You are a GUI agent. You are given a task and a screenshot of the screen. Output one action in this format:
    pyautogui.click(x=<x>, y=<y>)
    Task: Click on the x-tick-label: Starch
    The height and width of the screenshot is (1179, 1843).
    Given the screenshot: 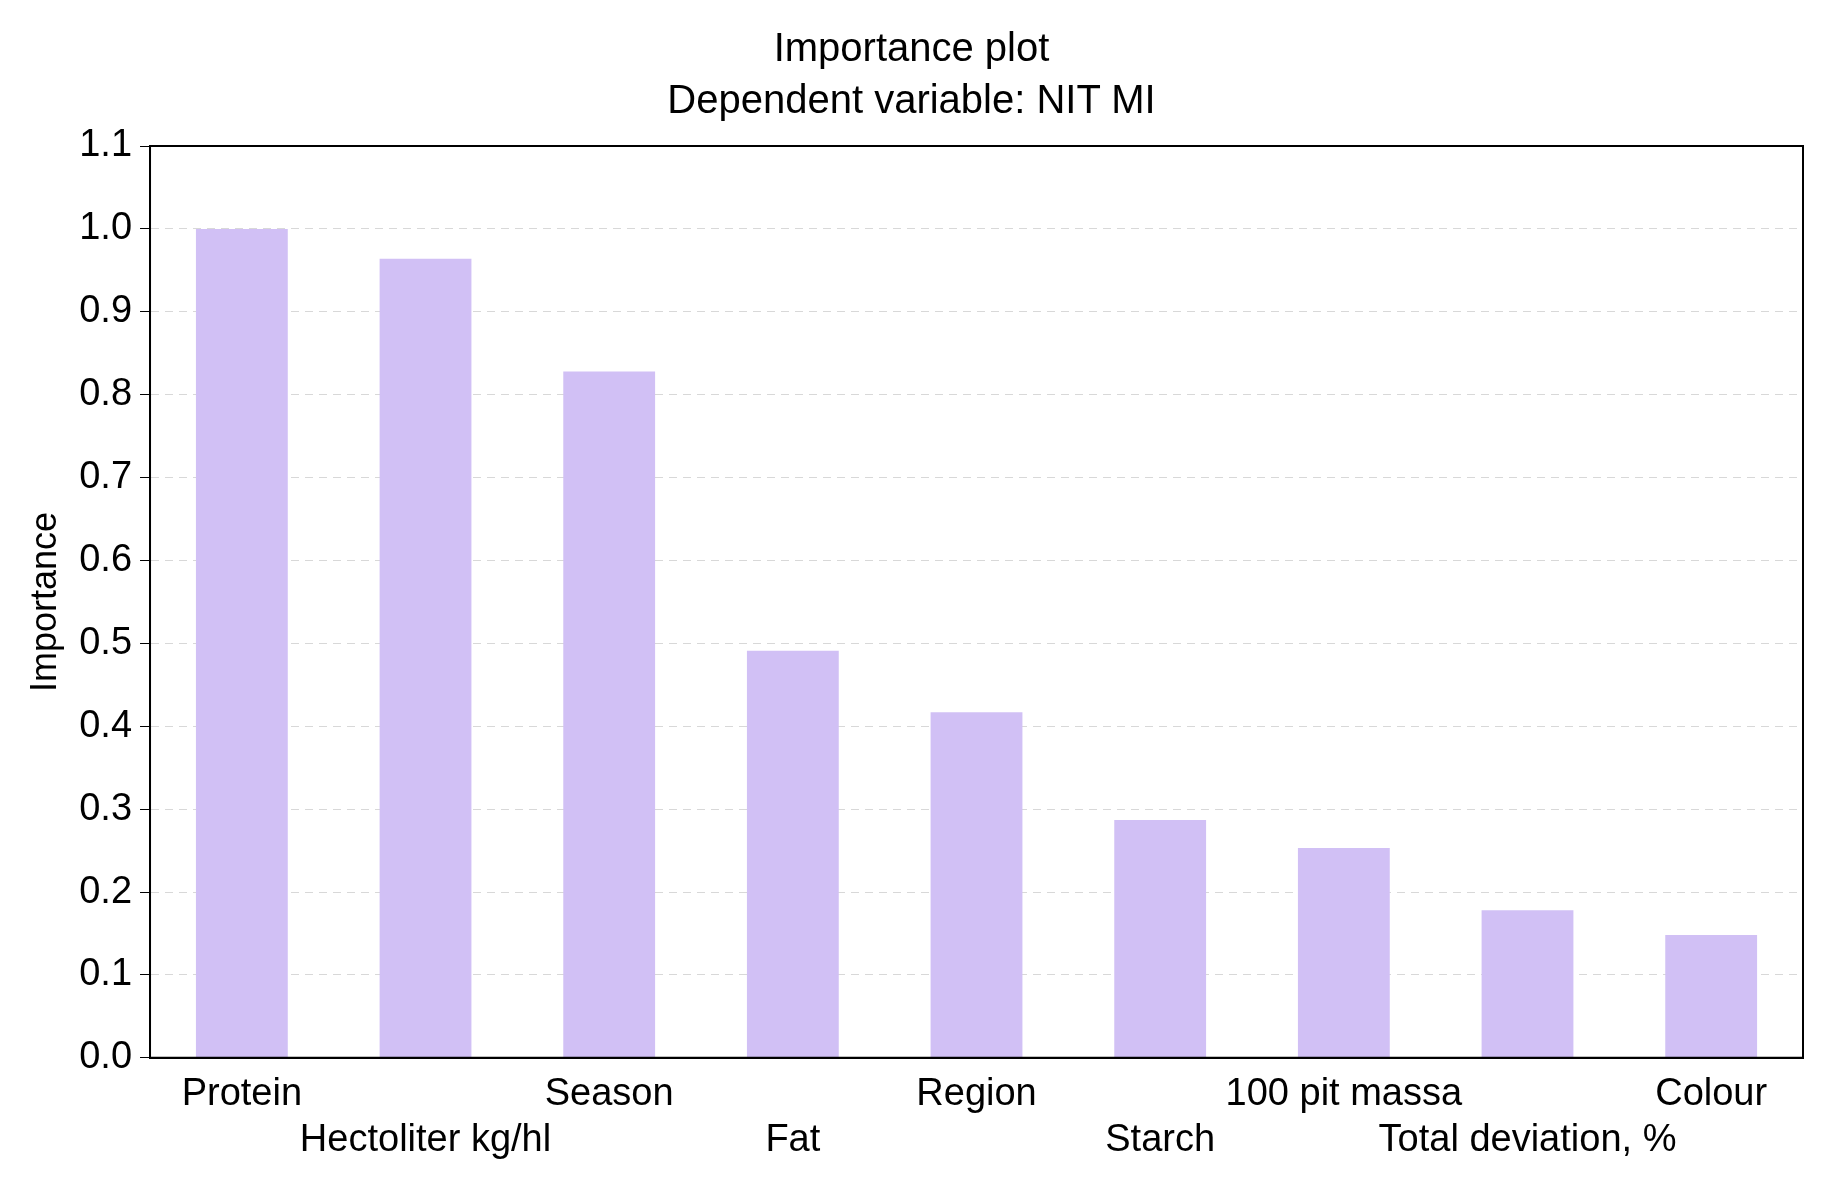 What is the action you would take?
    pyautogui.click(x=1160, y=1137)
    